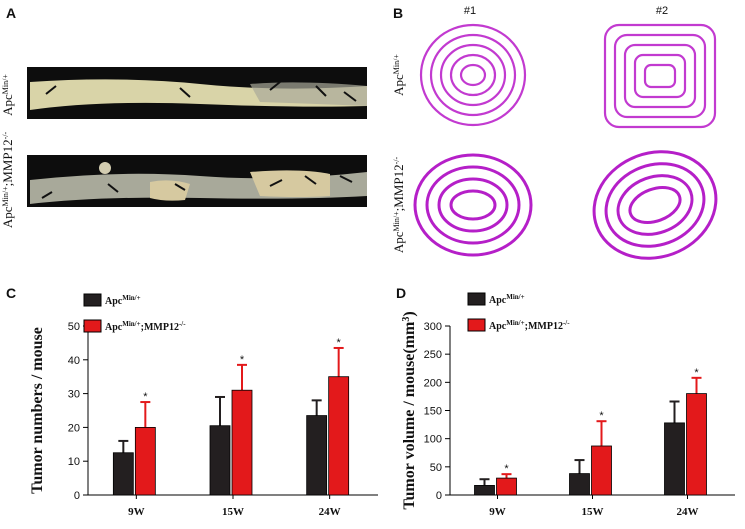  I want to click on y-tick-label: 20, so click(74, 428).